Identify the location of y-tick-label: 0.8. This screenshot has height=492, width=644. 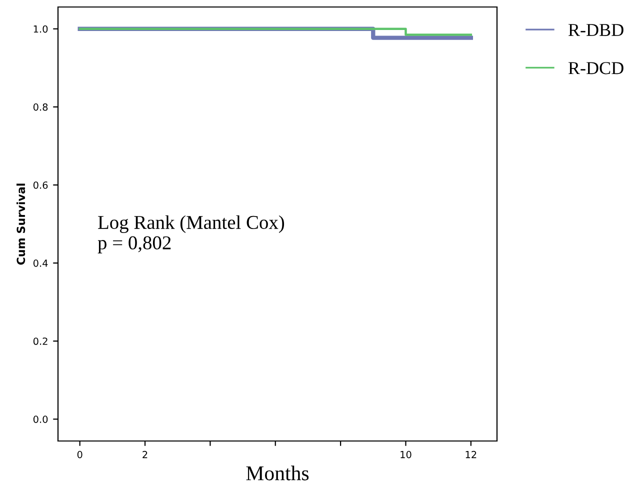
(40, 107).